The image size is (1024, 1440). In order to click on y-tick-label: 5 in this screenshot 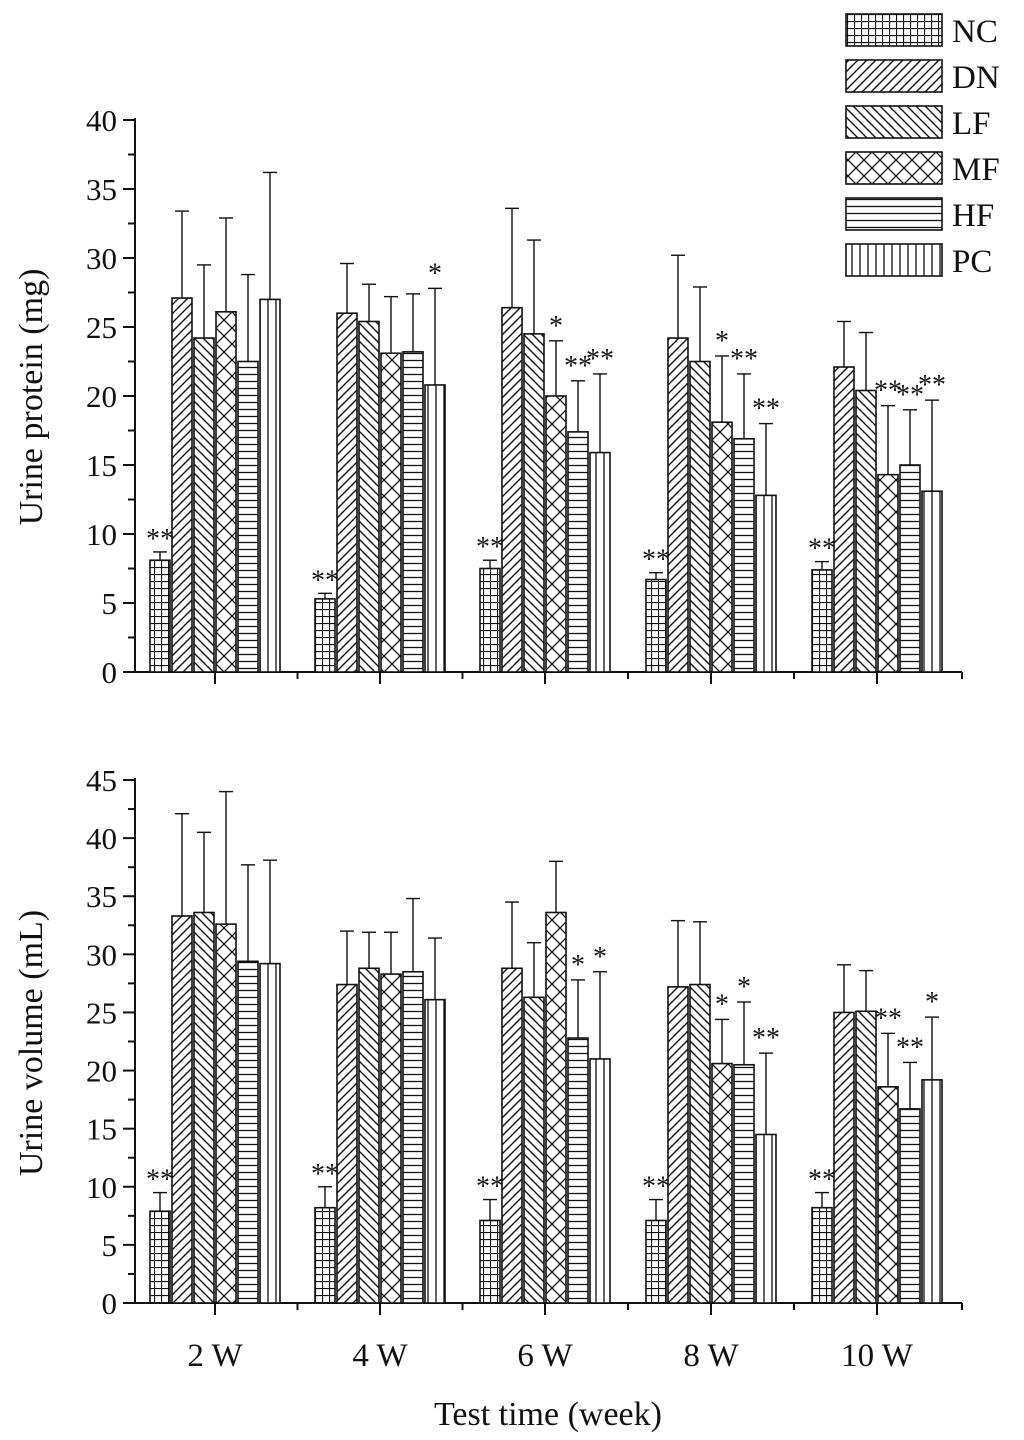, I will do `click(110, 603)`.